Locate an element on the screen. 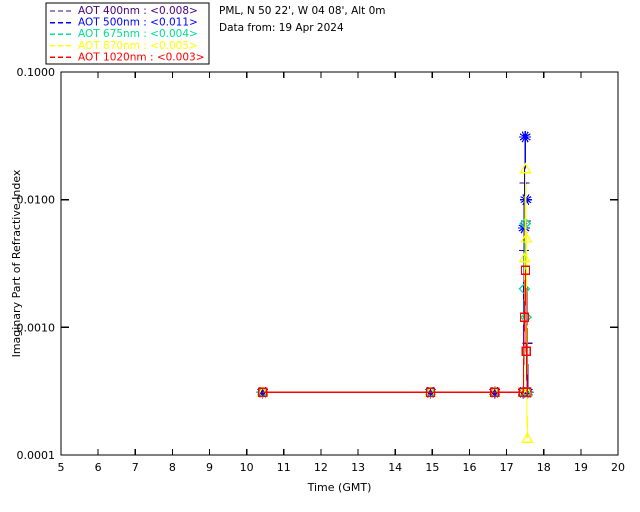 This screenshot has height=512, width=640. legend-label: AOT 870nm : <0.005> is located at coordinates (138, 46).